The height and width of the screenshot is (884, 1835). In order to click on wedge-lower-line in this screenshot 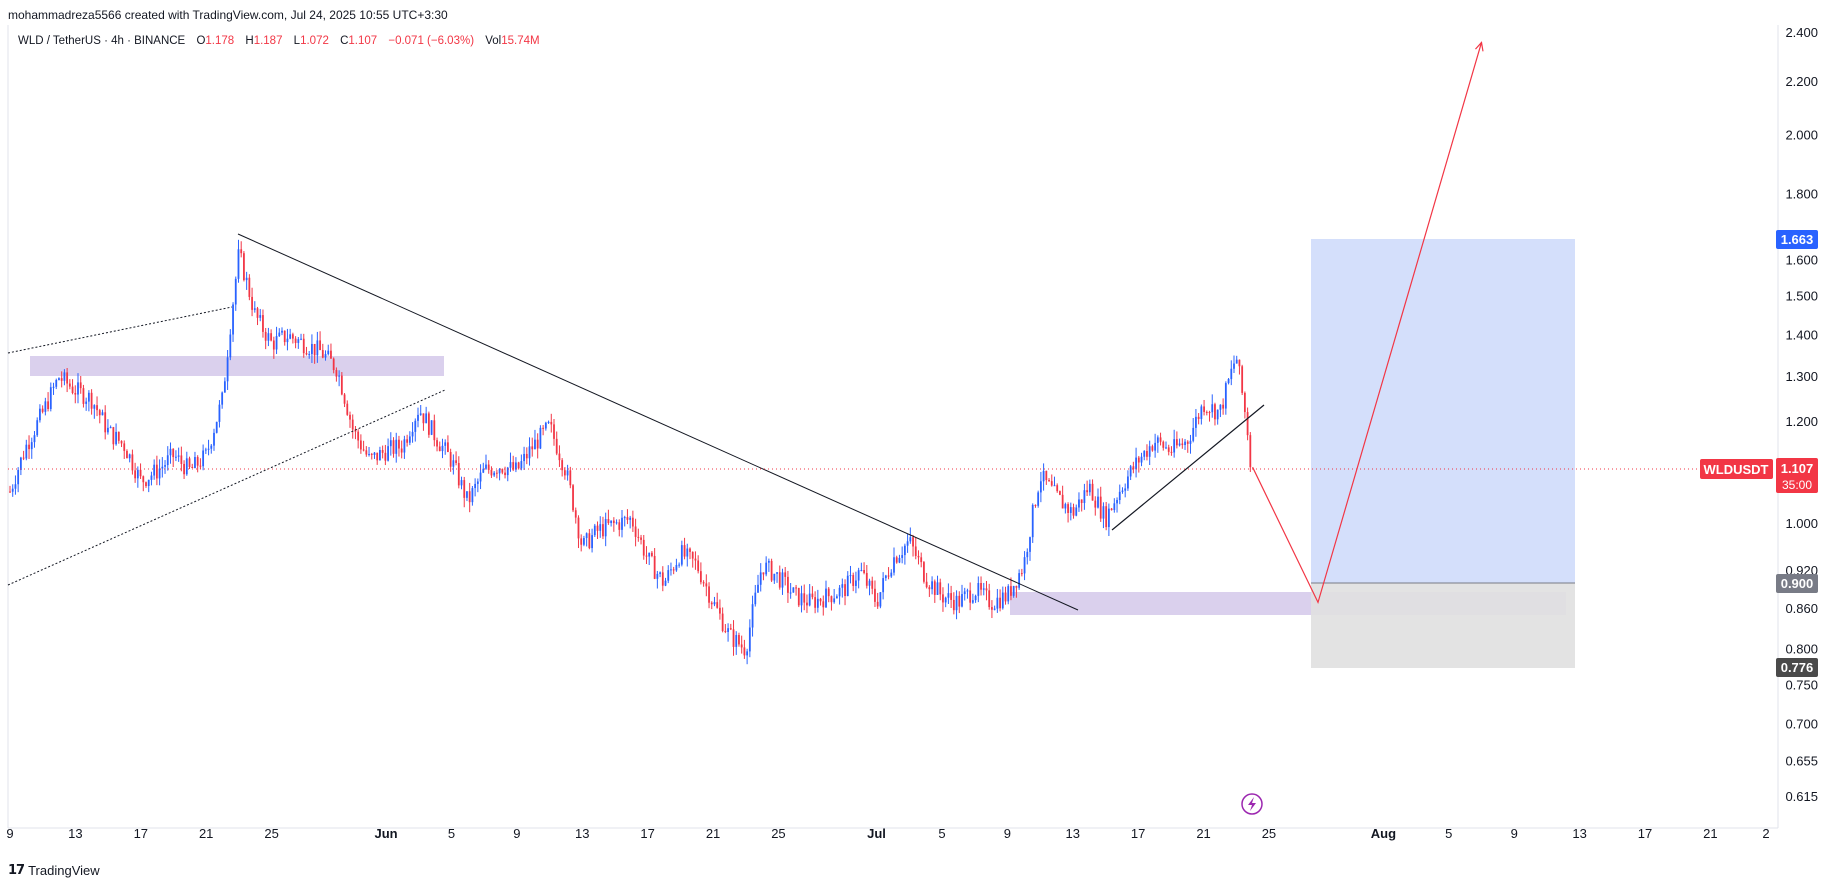, I will do `click(226, 487)`.